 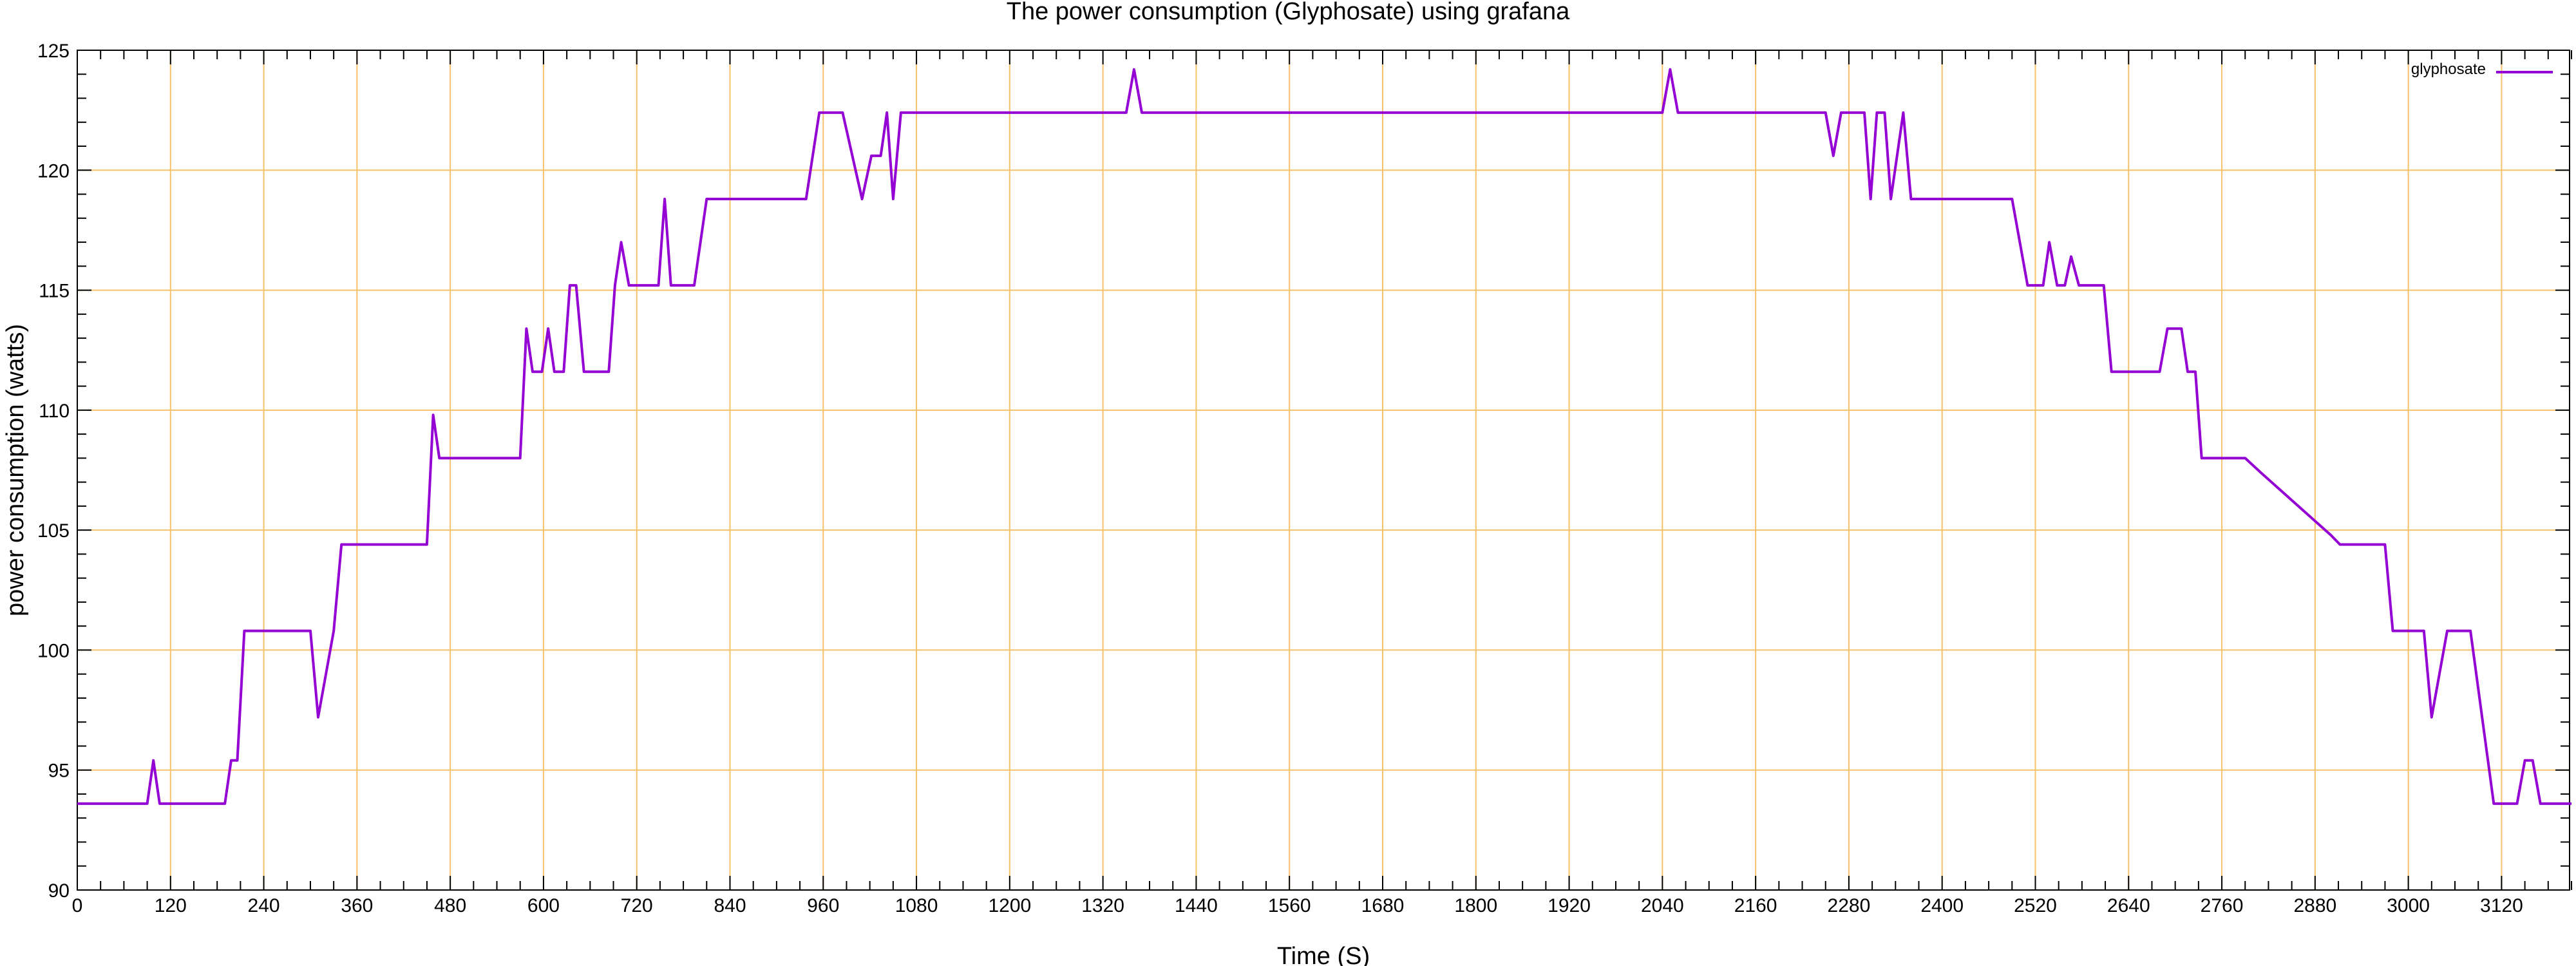 What do you see at coordinates (54, 171) in the screenshot?
I see `y-tick-label: 120` at bounding box center [54, 171].